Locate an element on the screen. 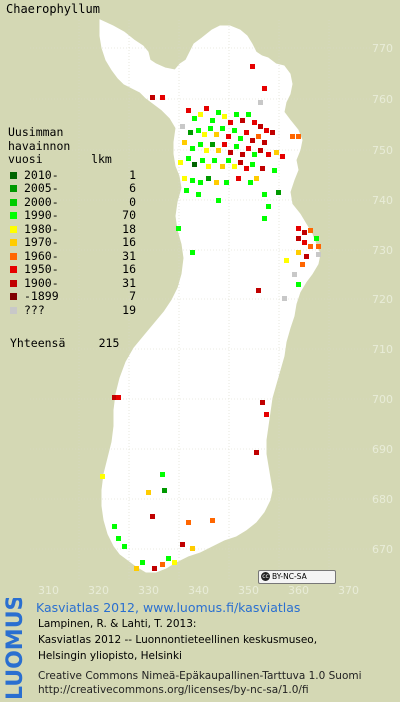 Image resolution: width=400 pixels, height=702 pixels. y-tick: 690 is located at coordinates (382, 449).